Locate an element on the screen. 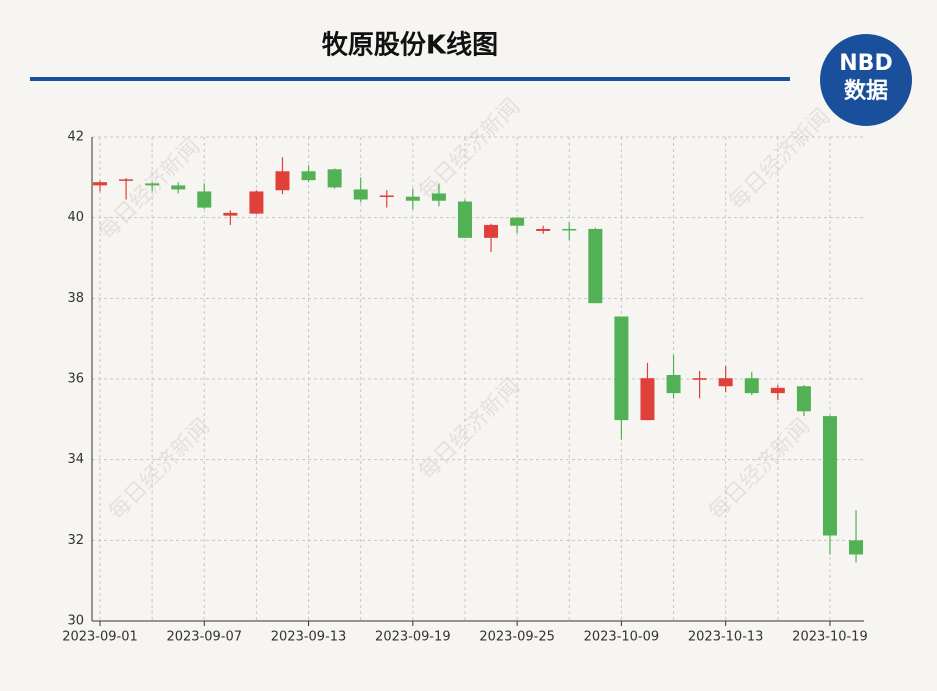 Image resolution: width=937 pixels, height=691 pixels. y-tick-label: 38 is located at coordinates (75, 298).